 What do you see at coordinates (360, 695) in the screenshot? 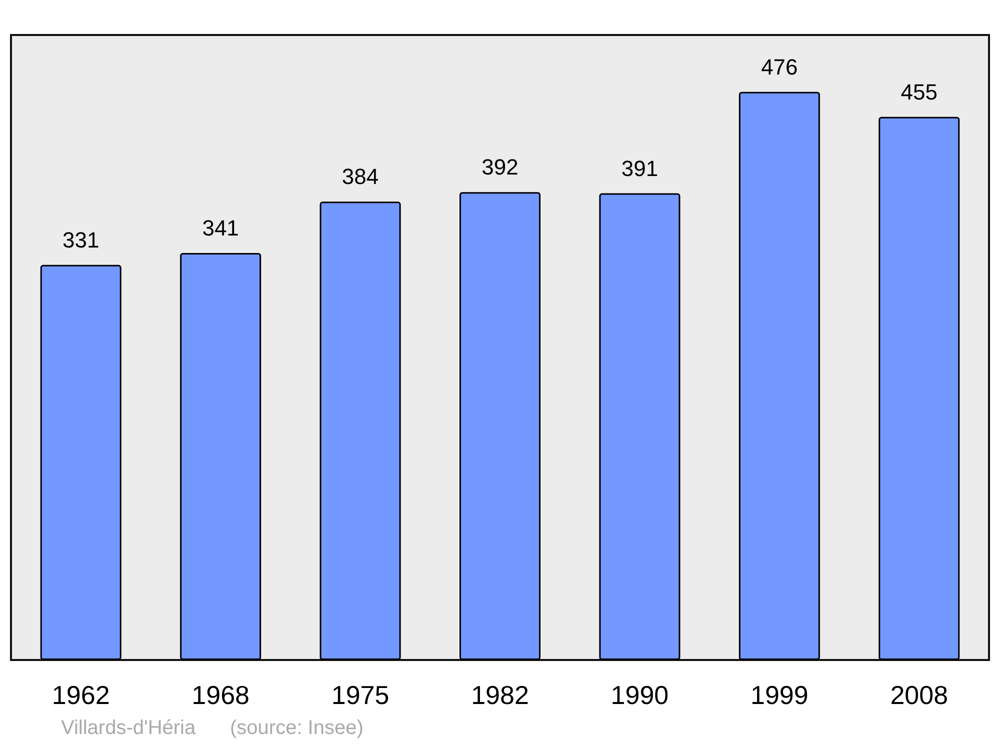
I see `x-tick-label: 1975` at bounding box center [360, 695].